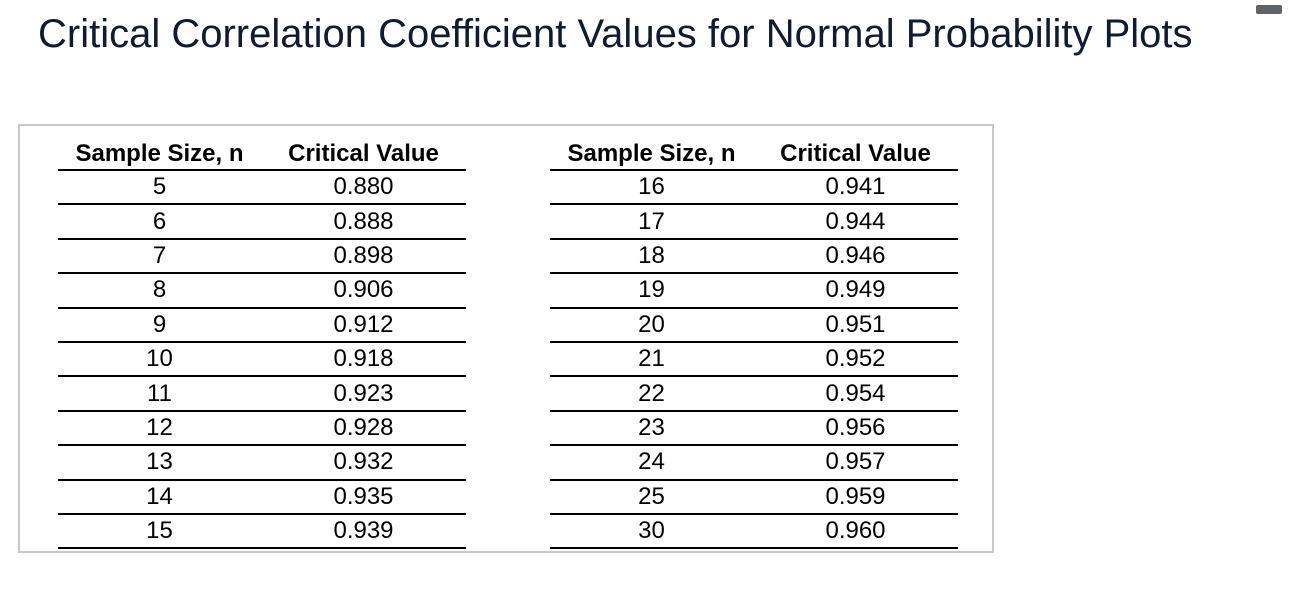 The height and width of the screenshot is (610, 1306). What do you see at coordinates (651, 325) in the screenshot?
I see `cell-sample-size: 20` at bounding box center [651, 325].